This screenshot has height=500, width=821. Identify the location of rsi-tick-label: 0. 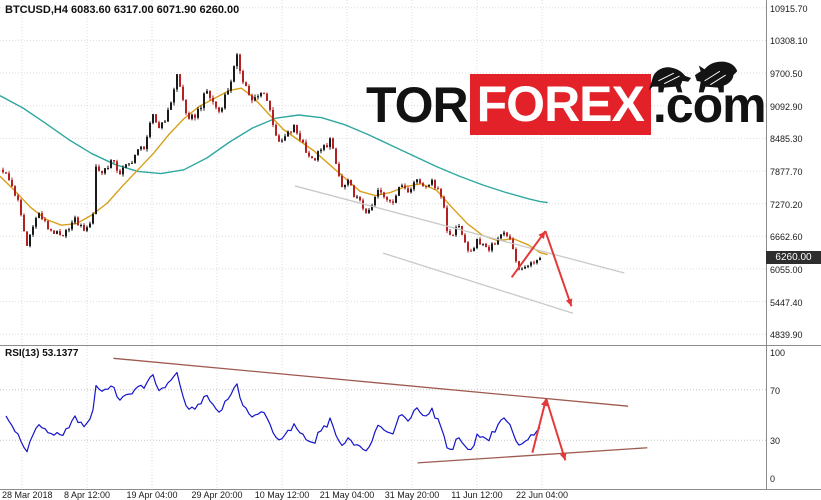
(773, 479).